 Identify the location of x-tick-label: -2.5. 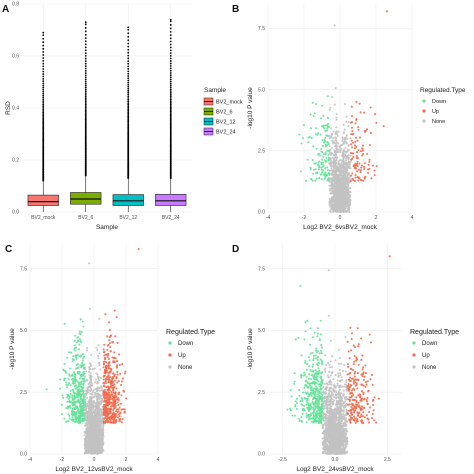
(282, 460).